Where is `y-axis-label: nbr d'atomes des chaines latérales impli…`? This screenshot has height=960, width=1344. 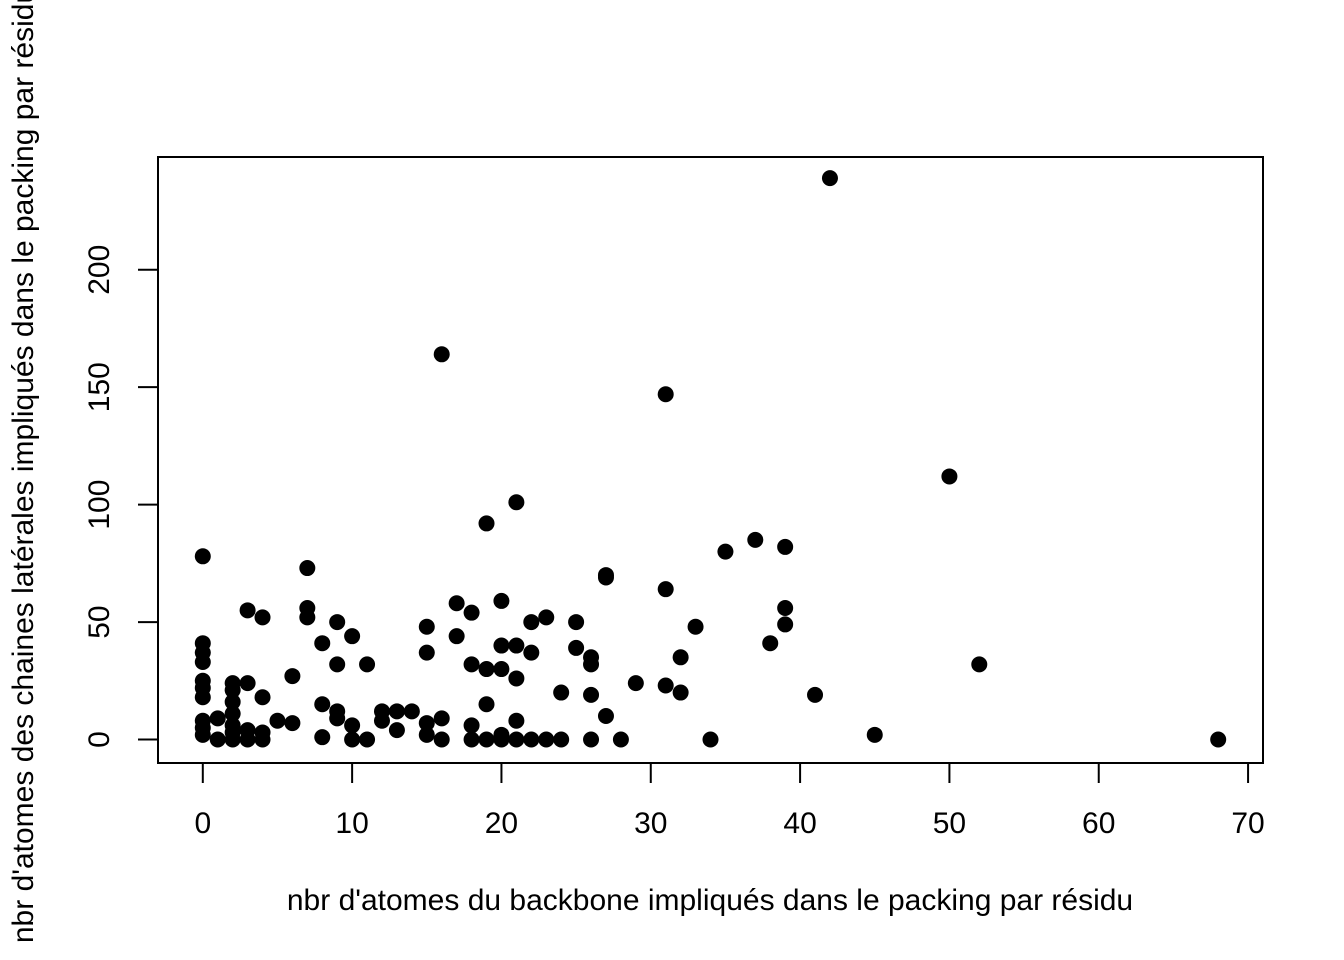
y-axis-label: nbr d'atomes des chaines latérales impli… is located at coordinates (23, 471).